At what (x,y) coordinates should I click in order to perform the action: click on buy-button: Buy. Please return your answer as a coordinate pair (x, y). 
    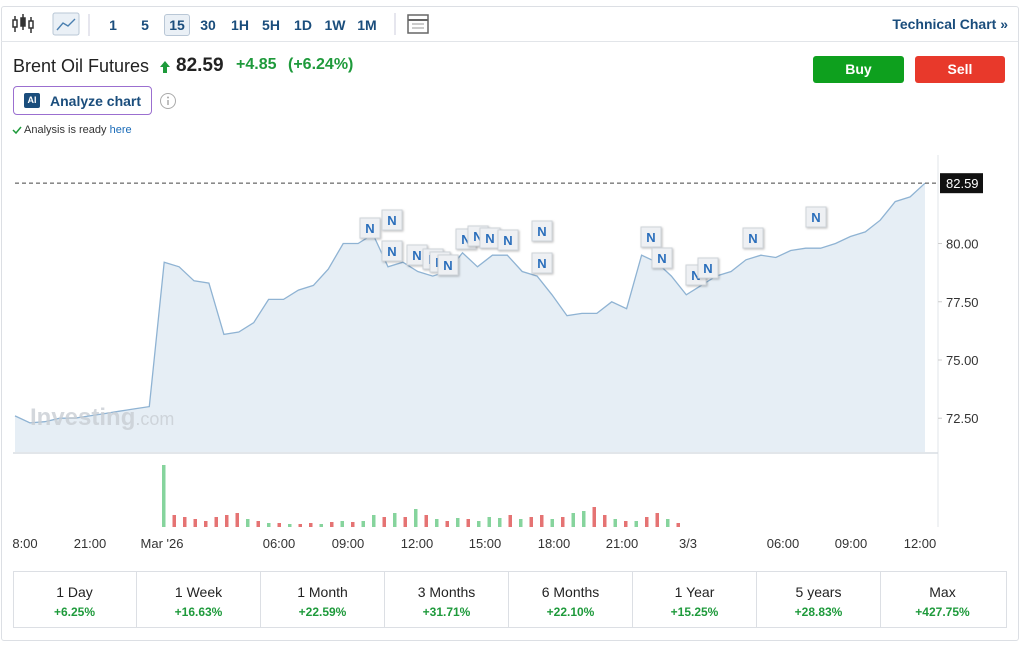
    Looking at the image, I should click on (858, 69).